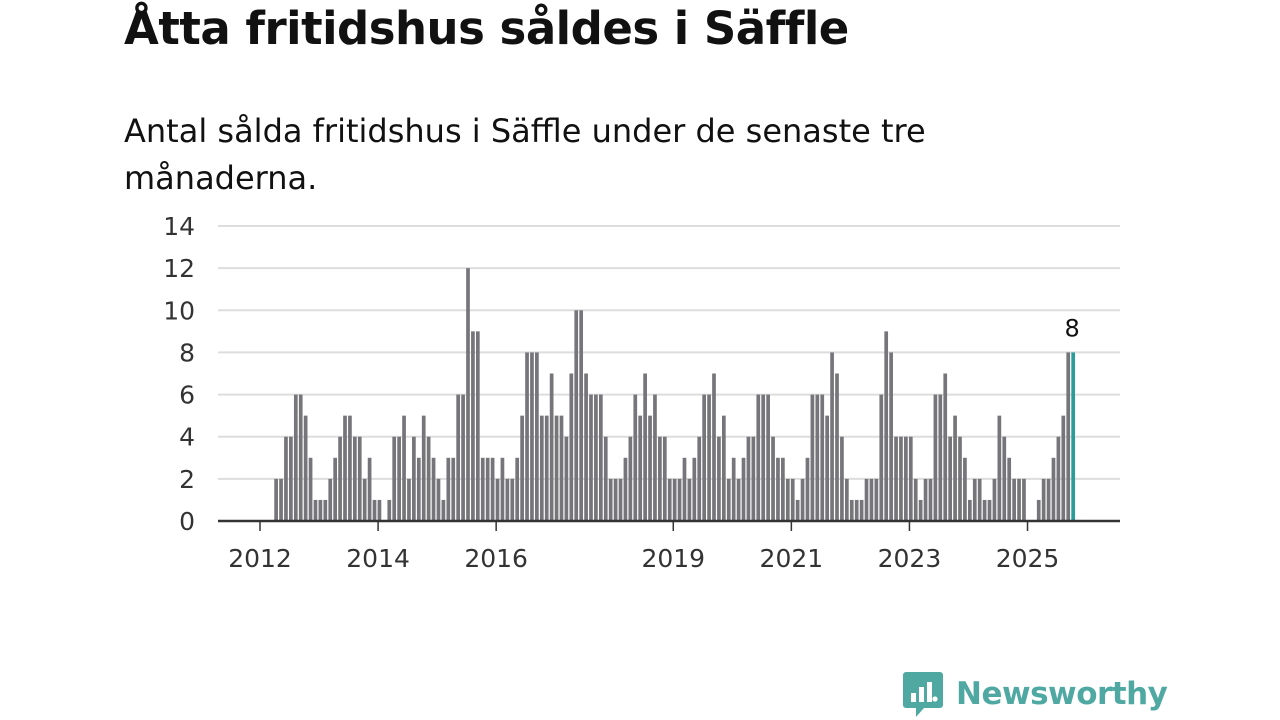 This screenshot has width=1280, height=720. I want to click on x-tick-label: 2019, so click(673, 558).